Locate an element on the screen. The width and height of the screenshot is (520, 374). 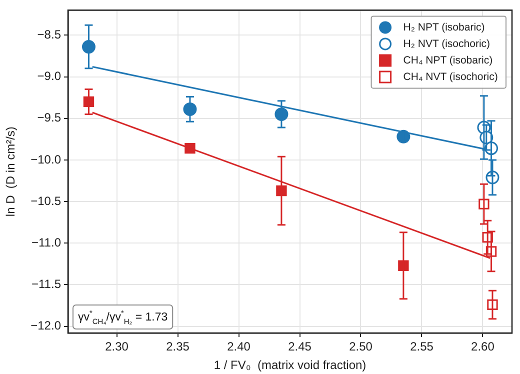
legend-label: CH₄ NPT (isobaric) is located at coordinates (448, 60).